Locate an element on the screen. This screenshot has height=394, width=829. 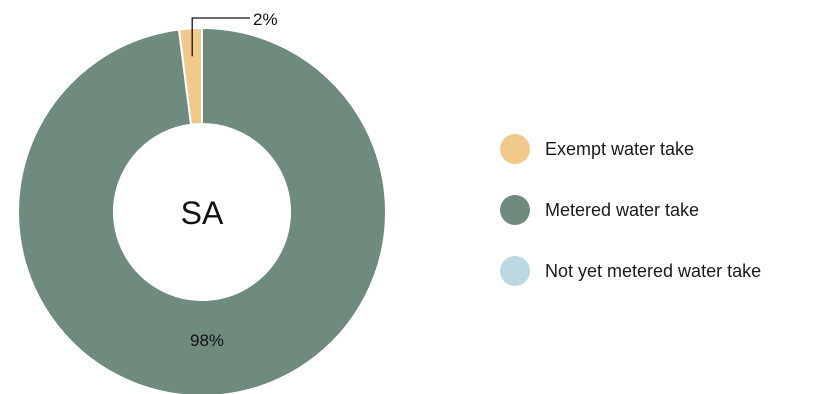
leader-line-exempt is located at coordinates (220, 37).